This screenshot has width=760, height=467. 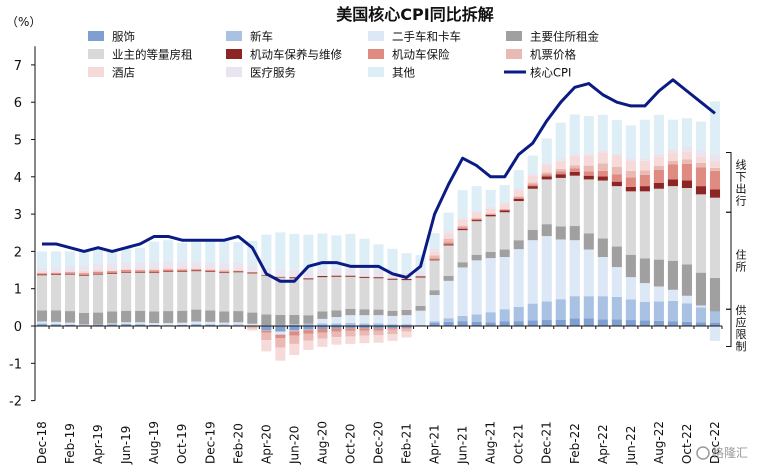 What do you see at coordinates (553, 55) in the screenshot?
I see `legend-label: 机票价格` at bounding box center [553, 55].